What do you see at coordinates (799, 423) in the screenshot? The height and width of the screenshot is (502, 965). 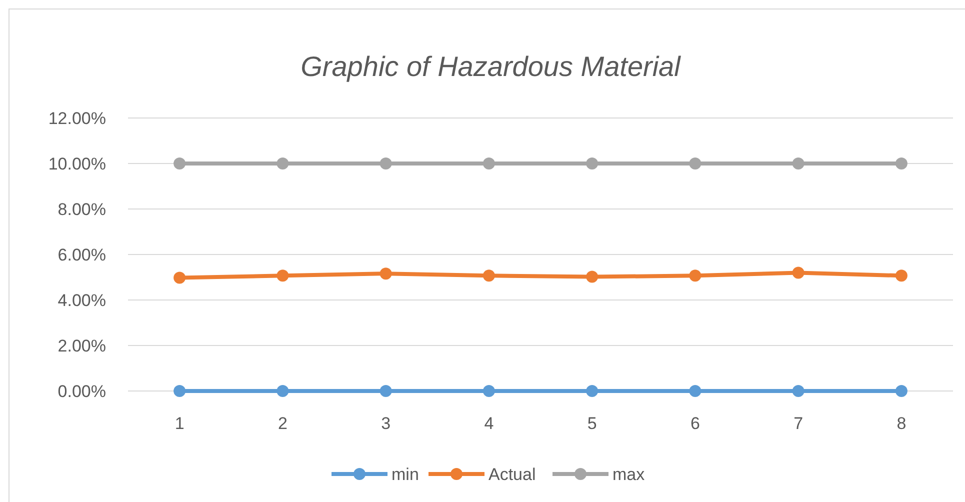 I see `x-tick-label: 7` at bounding box center [799, 423].